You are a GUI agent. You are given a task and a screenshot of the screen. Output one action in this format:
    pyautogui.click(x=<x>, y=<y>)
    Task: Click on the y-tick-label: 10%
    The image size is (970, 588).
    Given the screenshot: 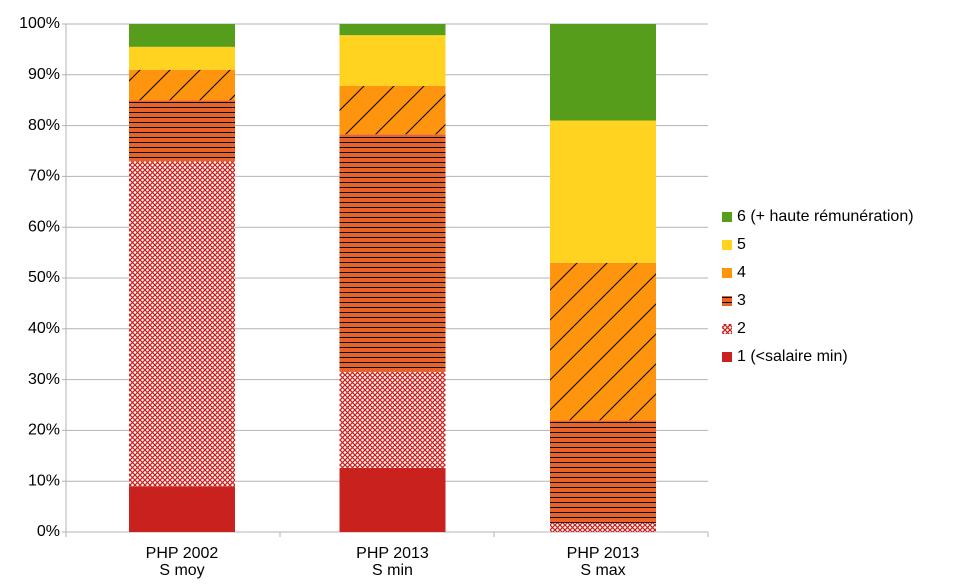 What is the action you would take?
    pyautogui.click(x=44, y=480)
    